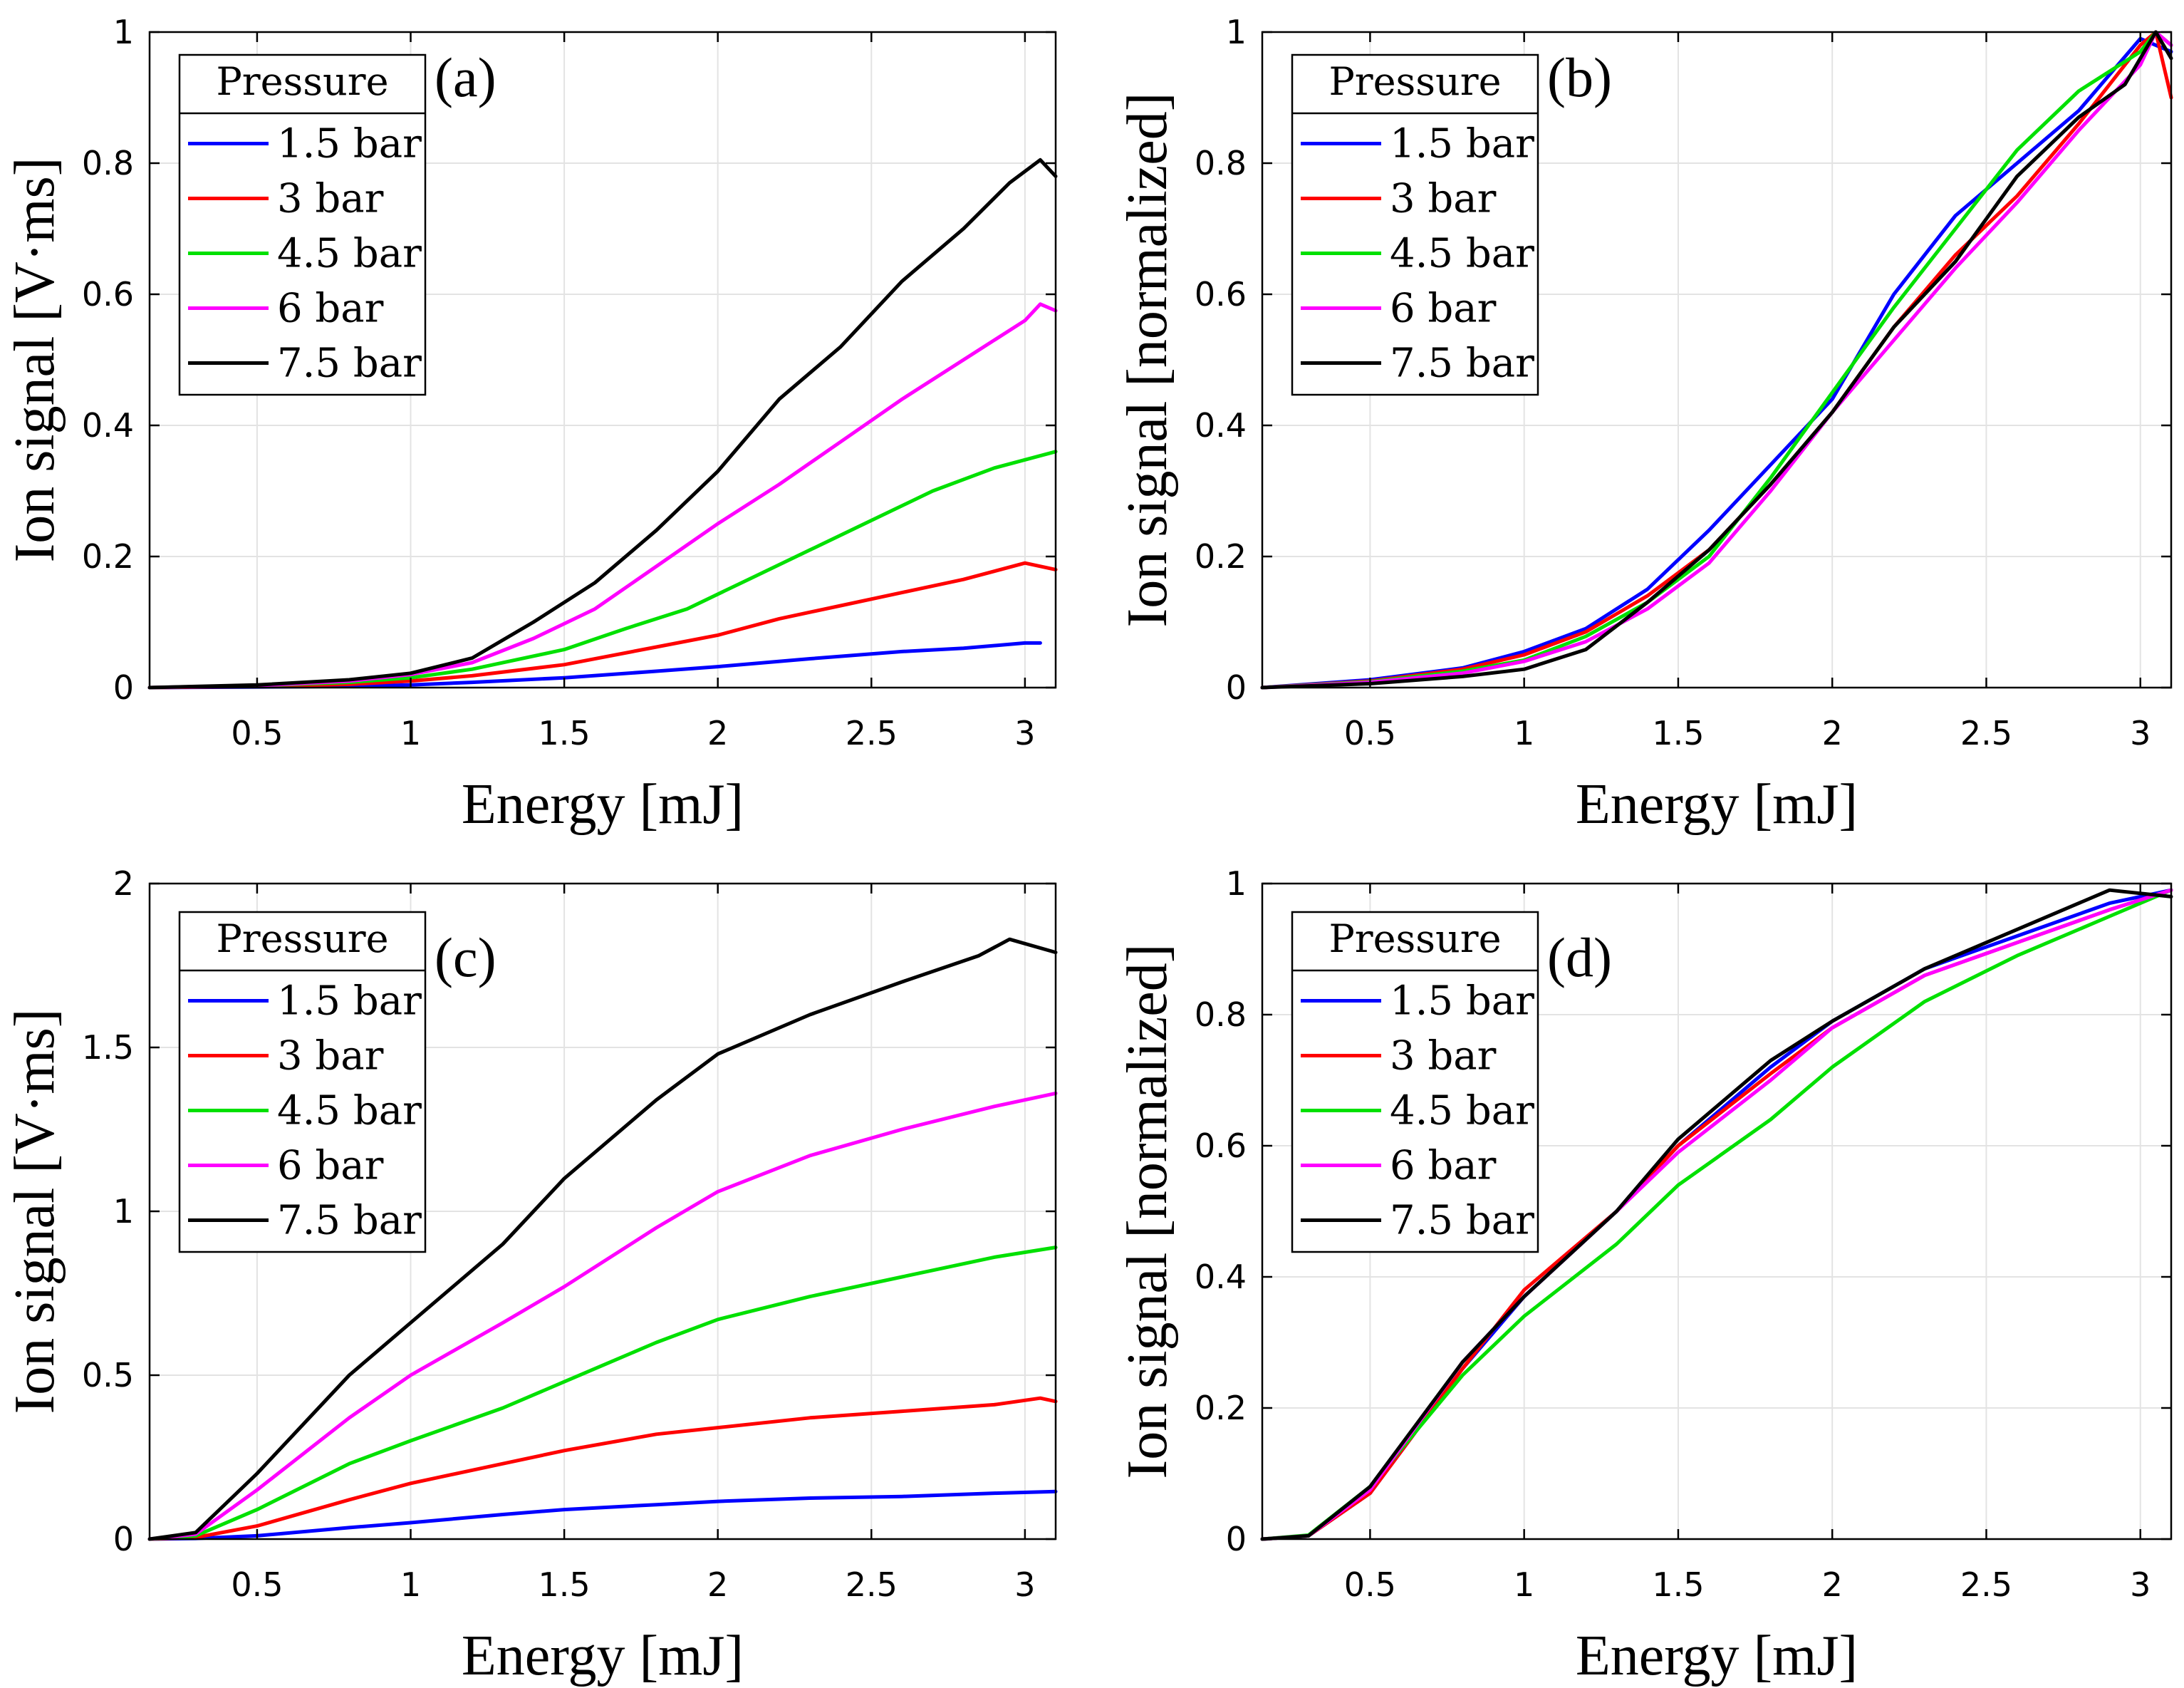  I want to click on y-tick-label: 1.5, so click(108, 1047).